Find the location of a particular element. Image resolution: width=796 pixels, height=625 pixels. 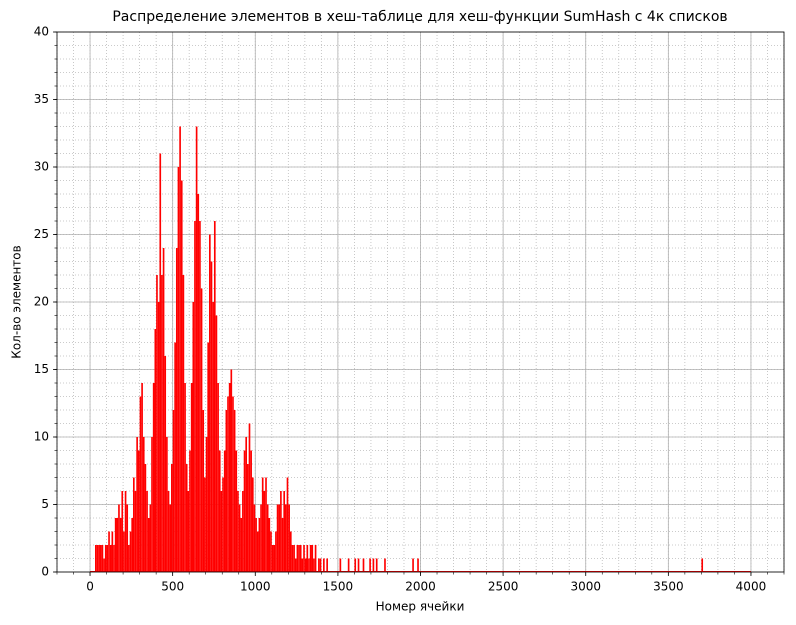

y-tick-label: 10 is located at coordinates (41, 437).